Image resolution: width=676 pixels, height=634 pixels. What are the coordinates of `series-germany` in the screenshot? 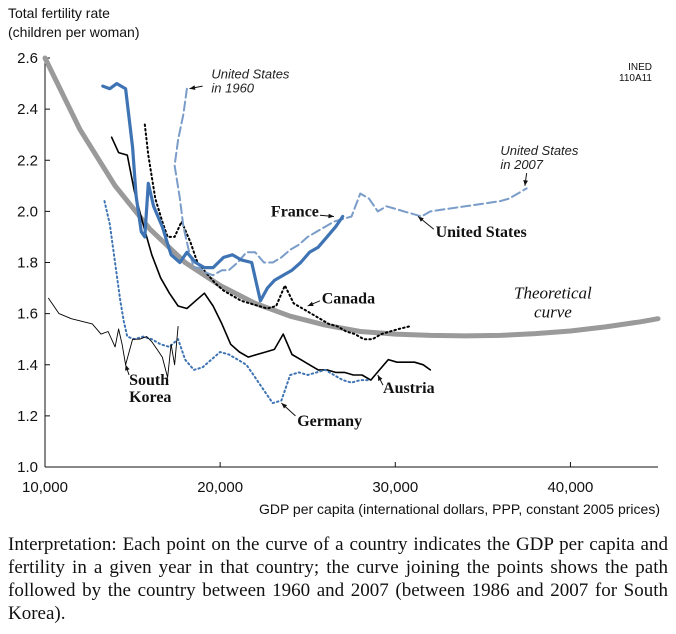 It's located at (236, 302).